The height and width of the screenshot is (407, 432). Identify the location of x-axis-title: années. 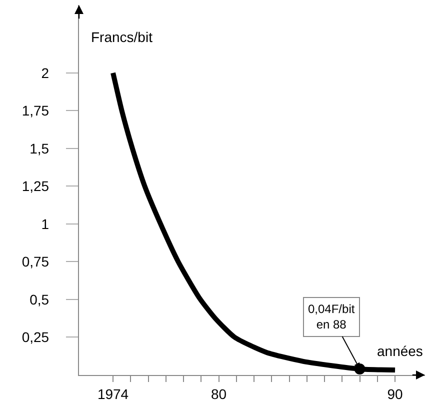
(400, 351).